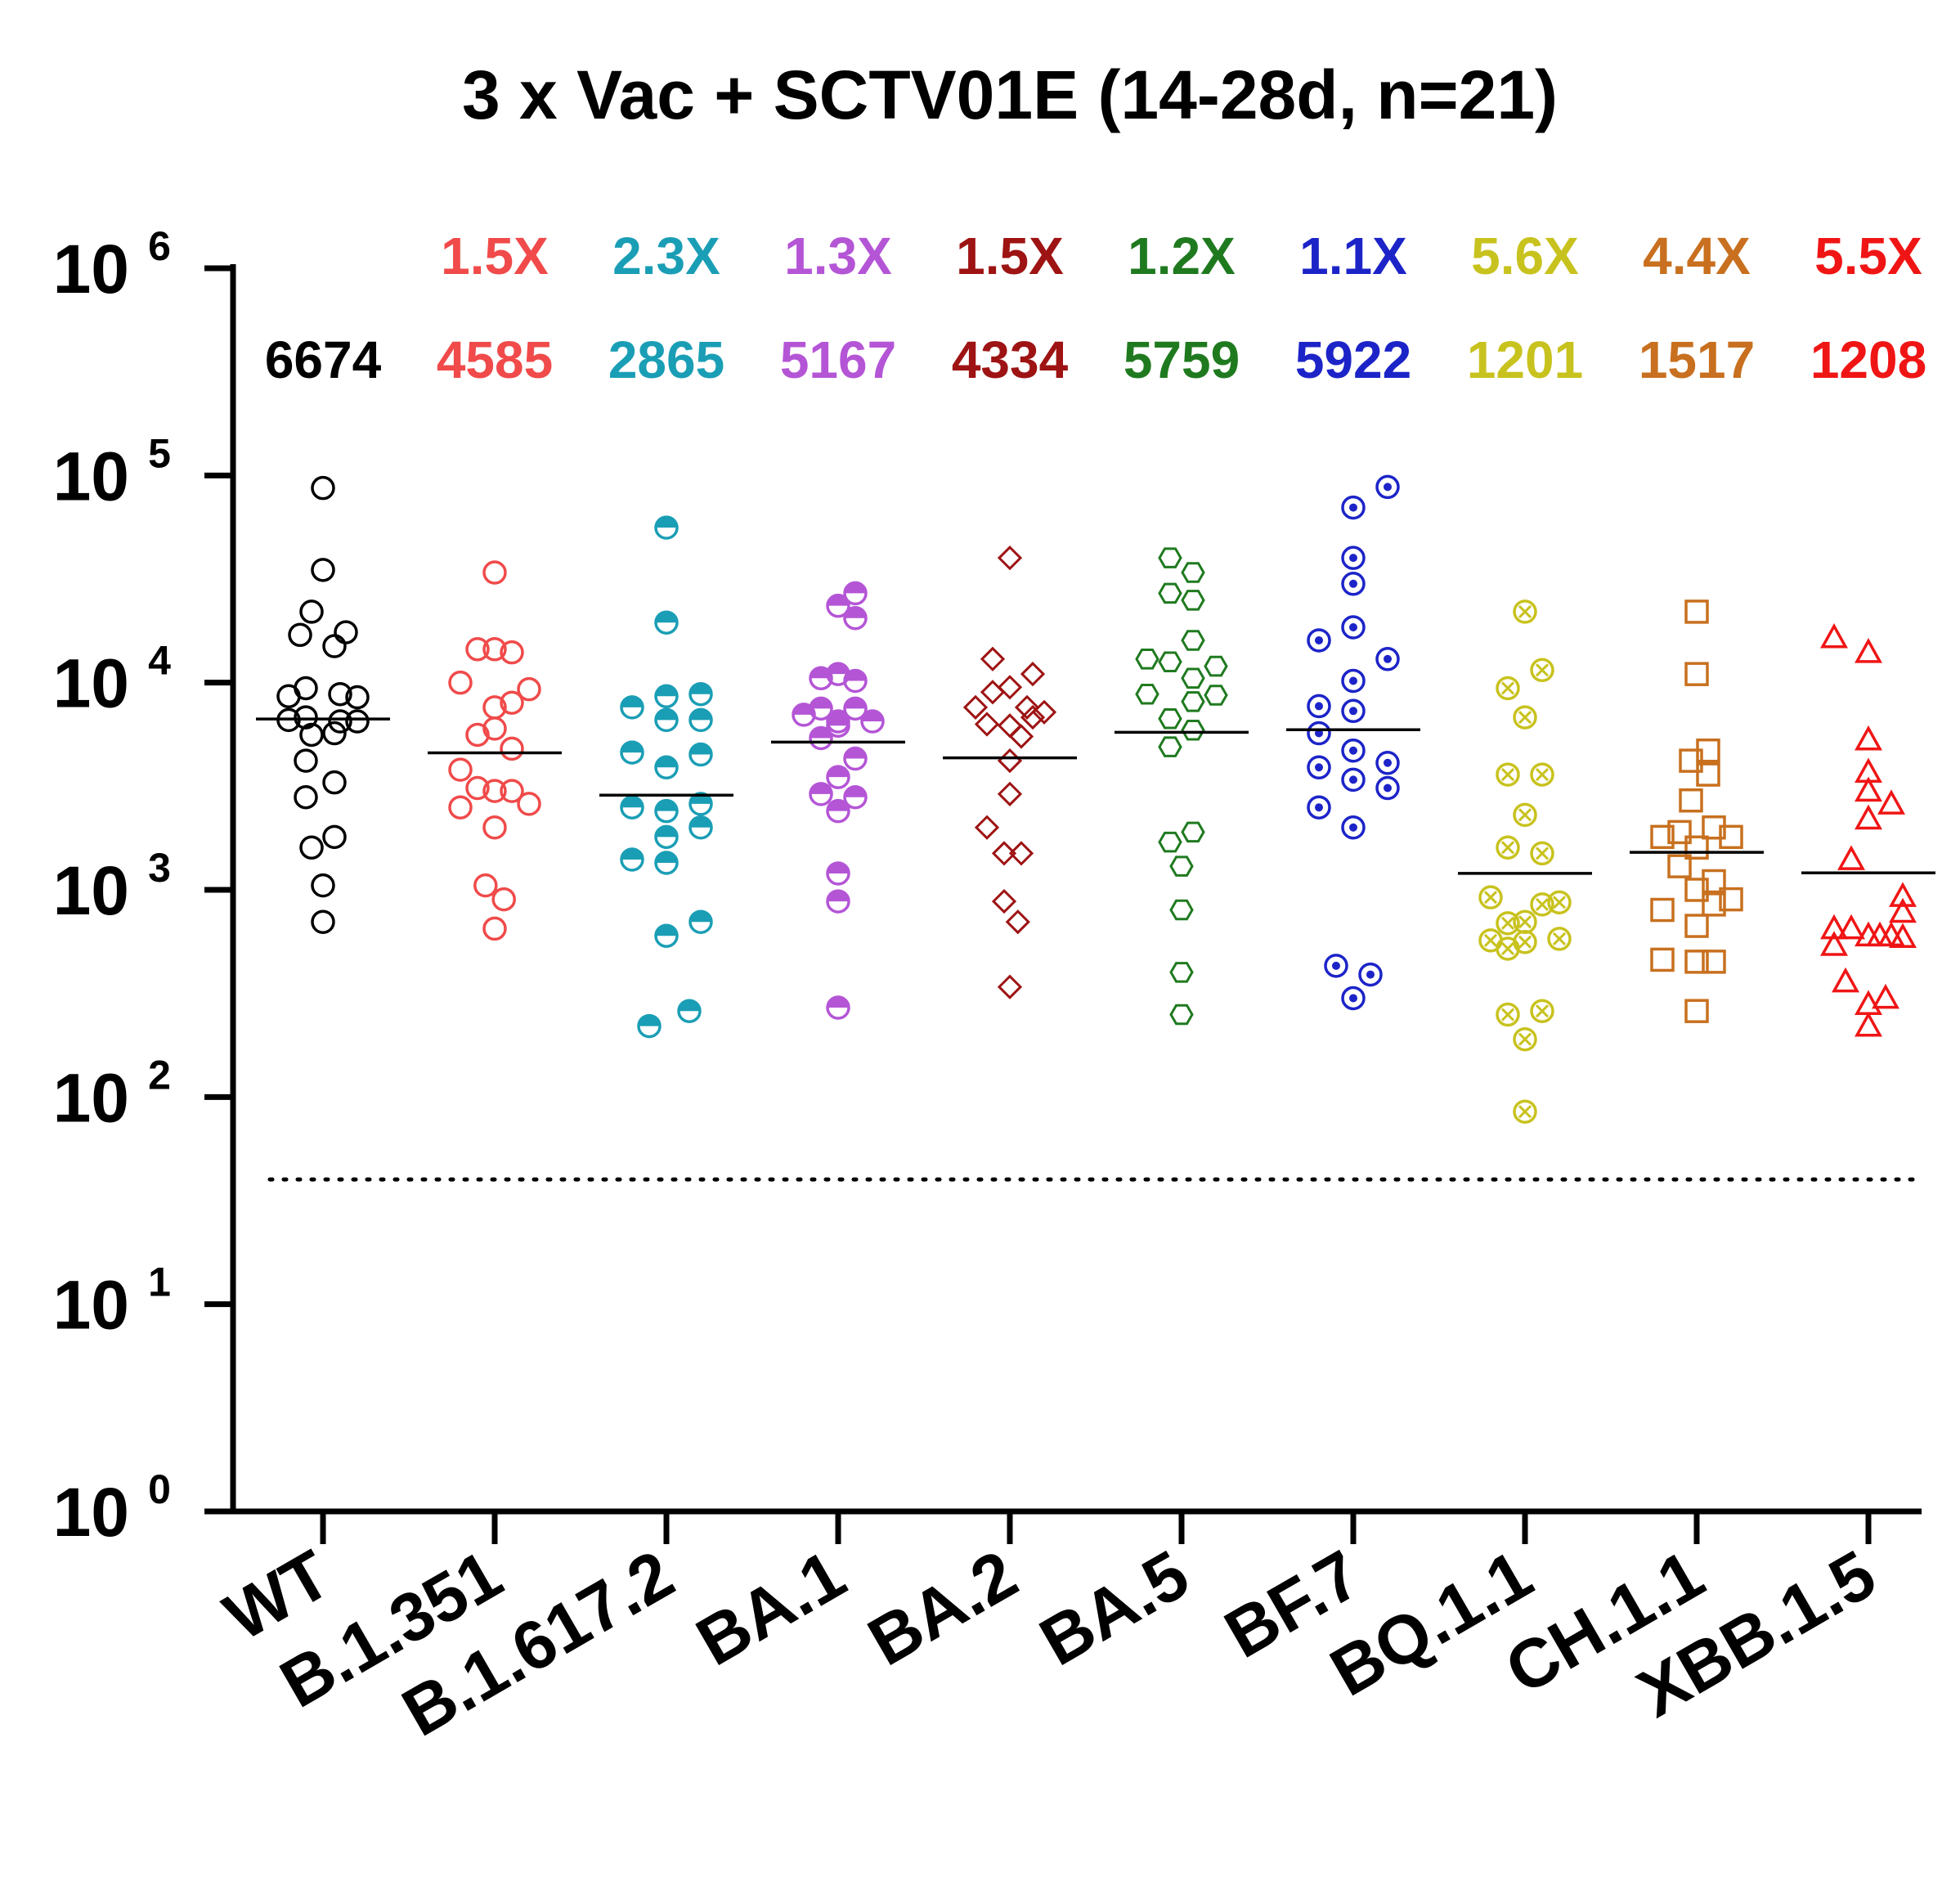  What do you see at coordinates (771, 1607) in the screenshot?
I see `x-tick-label: BA.1` at bounding box center [771, 1607].